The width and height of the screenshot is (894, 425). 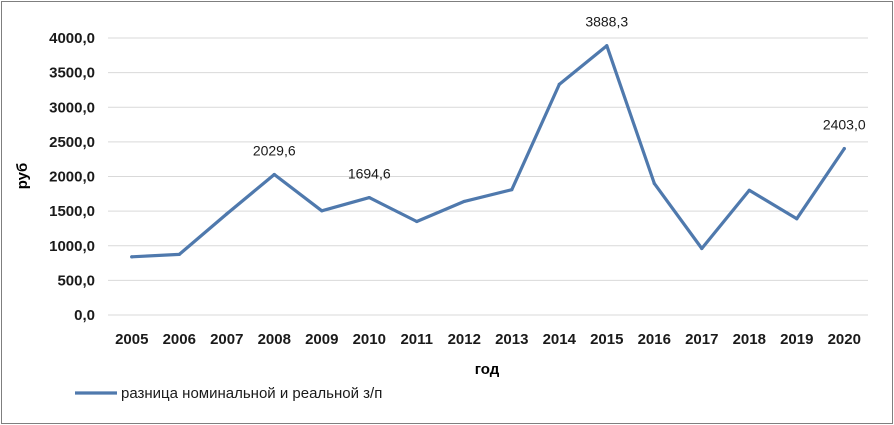 I want to click on legend: разница номинальной и реальной з/п, so click(x=228, y=393).